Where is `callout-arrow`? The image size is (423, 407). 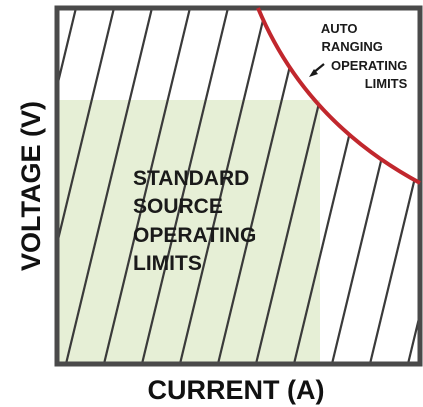
callout-arrow is located at coordinates (317, 70).